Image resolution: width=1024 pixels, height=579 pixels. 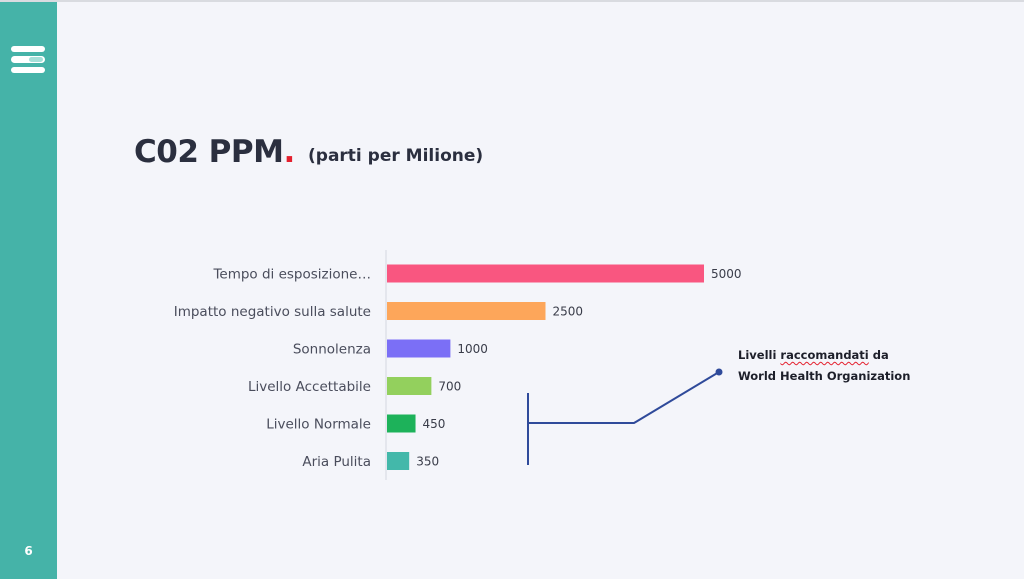 What do you see at coordinates (427, 462) in the screenshot?
I see `data-label: 350` at bounding box center [427, 462].